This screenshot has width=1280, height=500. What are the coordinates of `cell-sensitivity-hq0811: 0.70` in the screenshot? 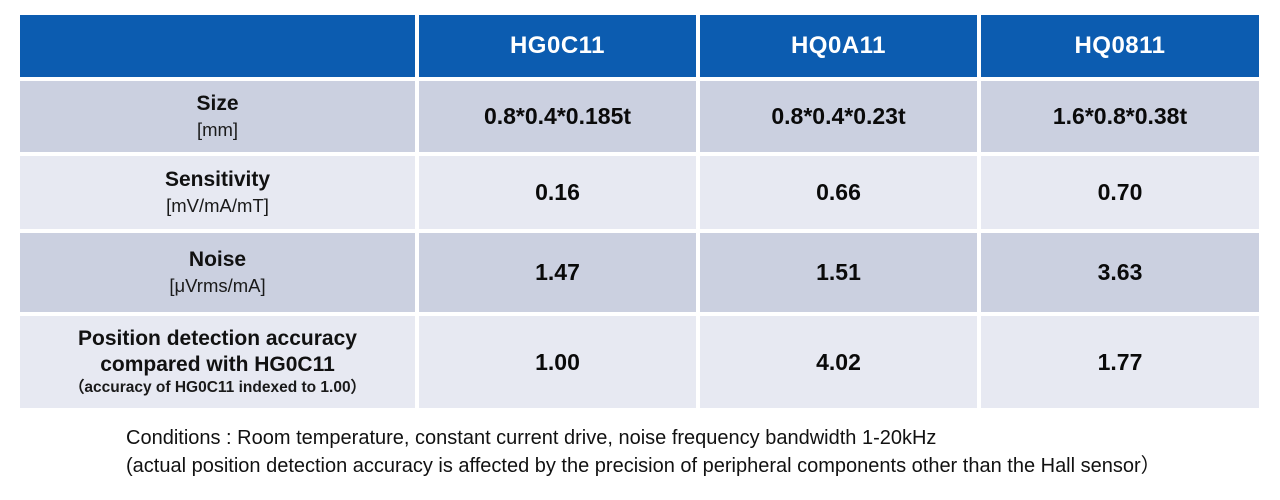 It's located at (1120, 192).